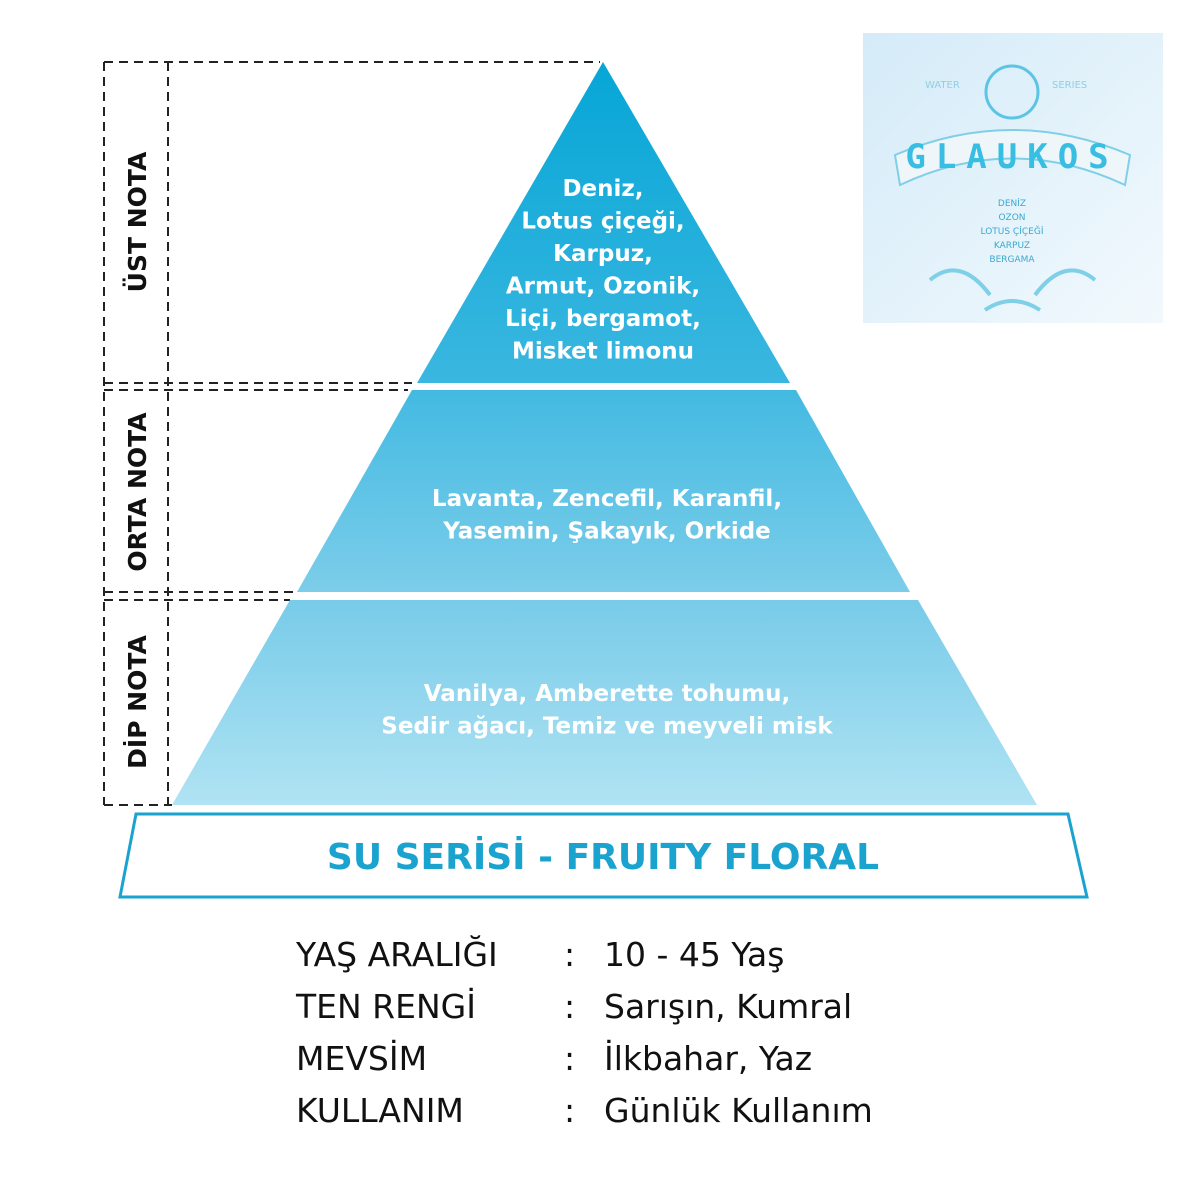 This screenshot has height=1200, width=1200. What do you see at coordinates (694, 954) in the screenshot?
I see `info-value: 10 - 45 Yaş` at bounding box center [694, 954].